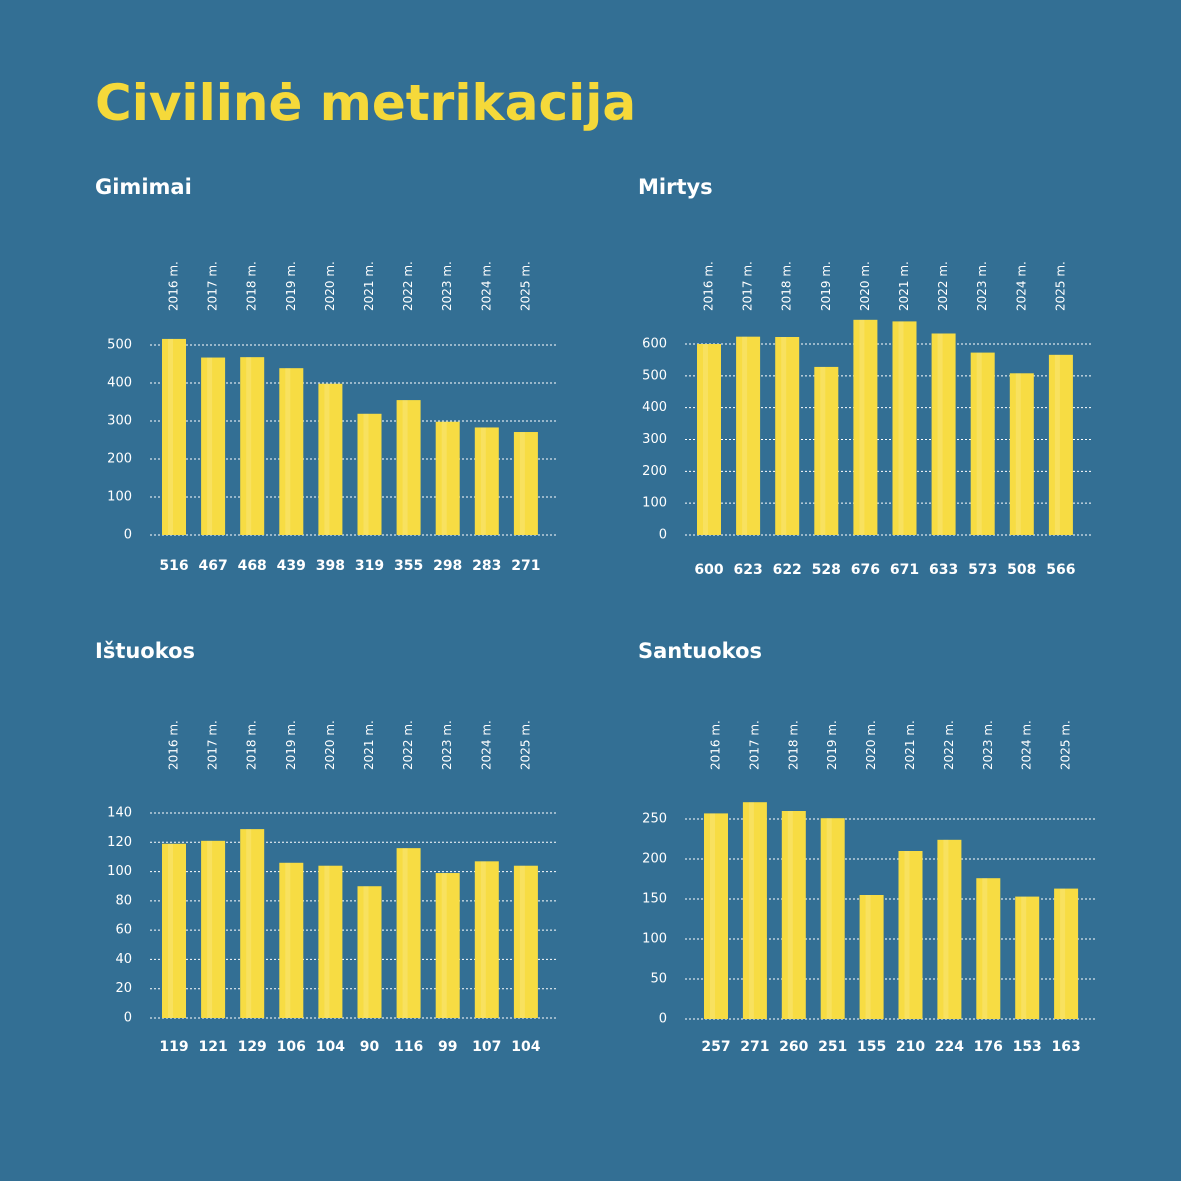 The image size is (1181, 1181). What do you see at coordinates (173, 1047) in the screenshot?
I see `value-label: 119` at bounding box center [173, 1047].